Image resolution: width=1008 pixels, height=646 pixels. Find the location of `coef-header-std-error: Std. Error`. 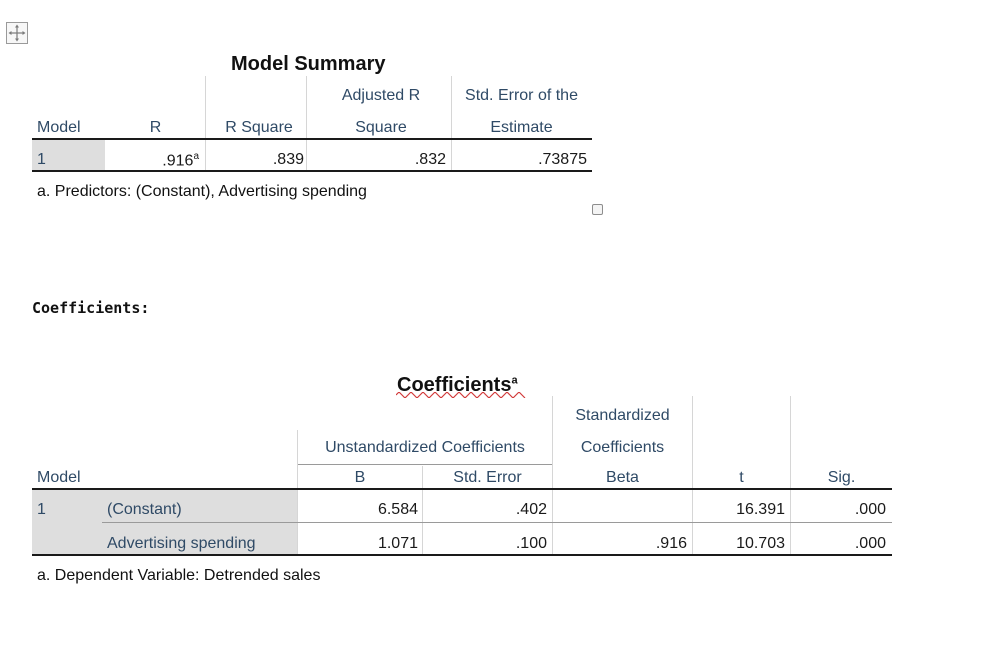

coef-header-std-error: Std. Error is located at coordinates (487, 477).